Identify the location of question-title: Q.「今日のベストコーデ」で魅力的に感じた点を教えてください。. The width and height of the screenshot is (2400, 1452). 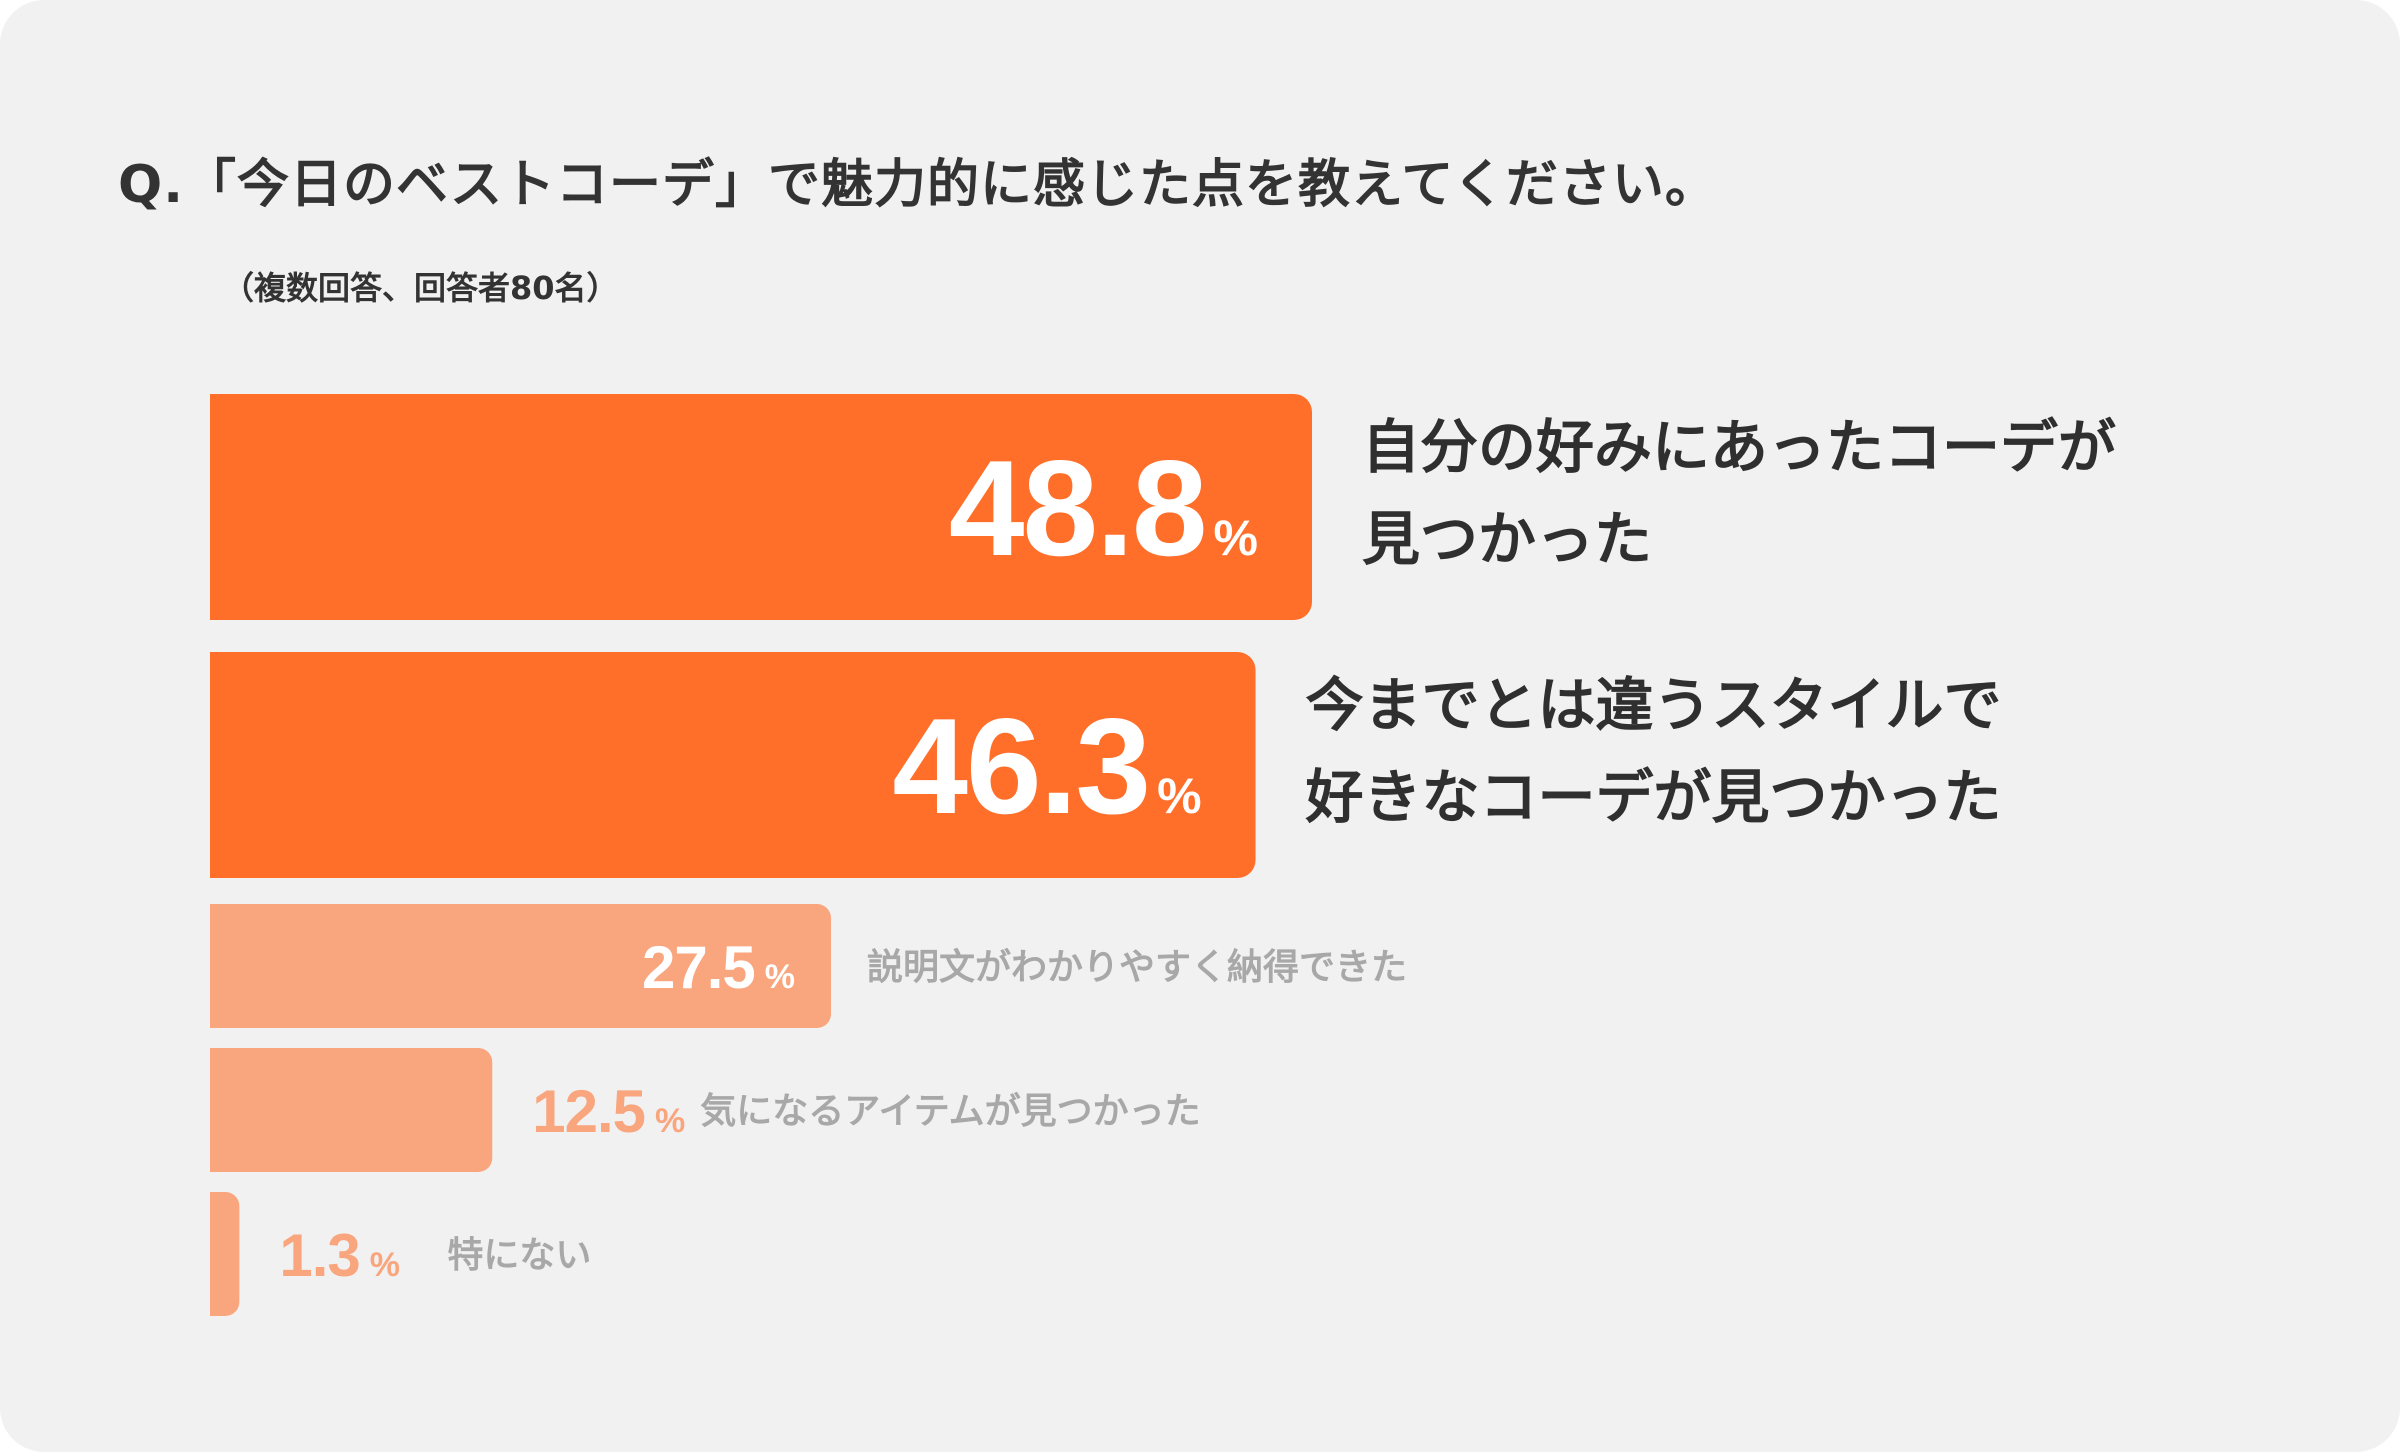
(918, 185).